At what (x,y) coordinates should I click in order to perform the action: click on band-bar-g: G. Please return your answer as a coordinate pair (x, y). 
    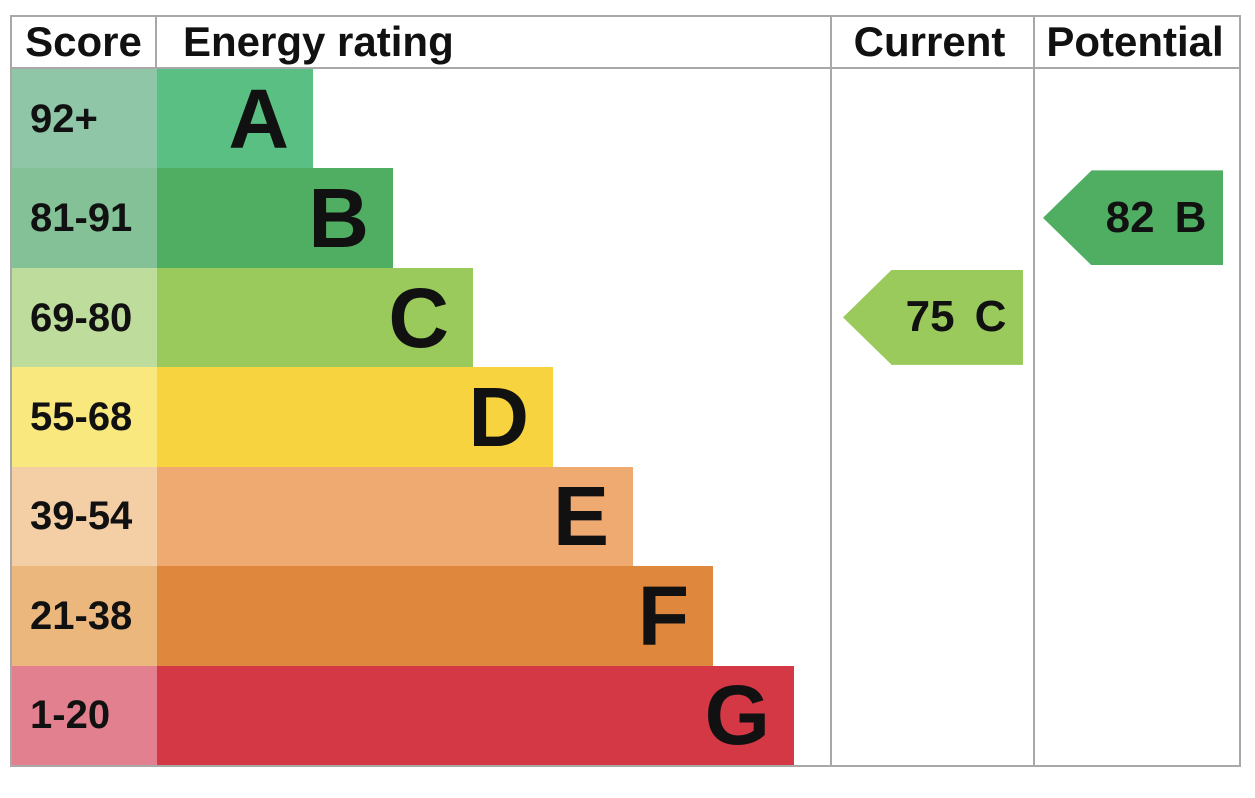
    Looking at the image, I should click on (475, 715).